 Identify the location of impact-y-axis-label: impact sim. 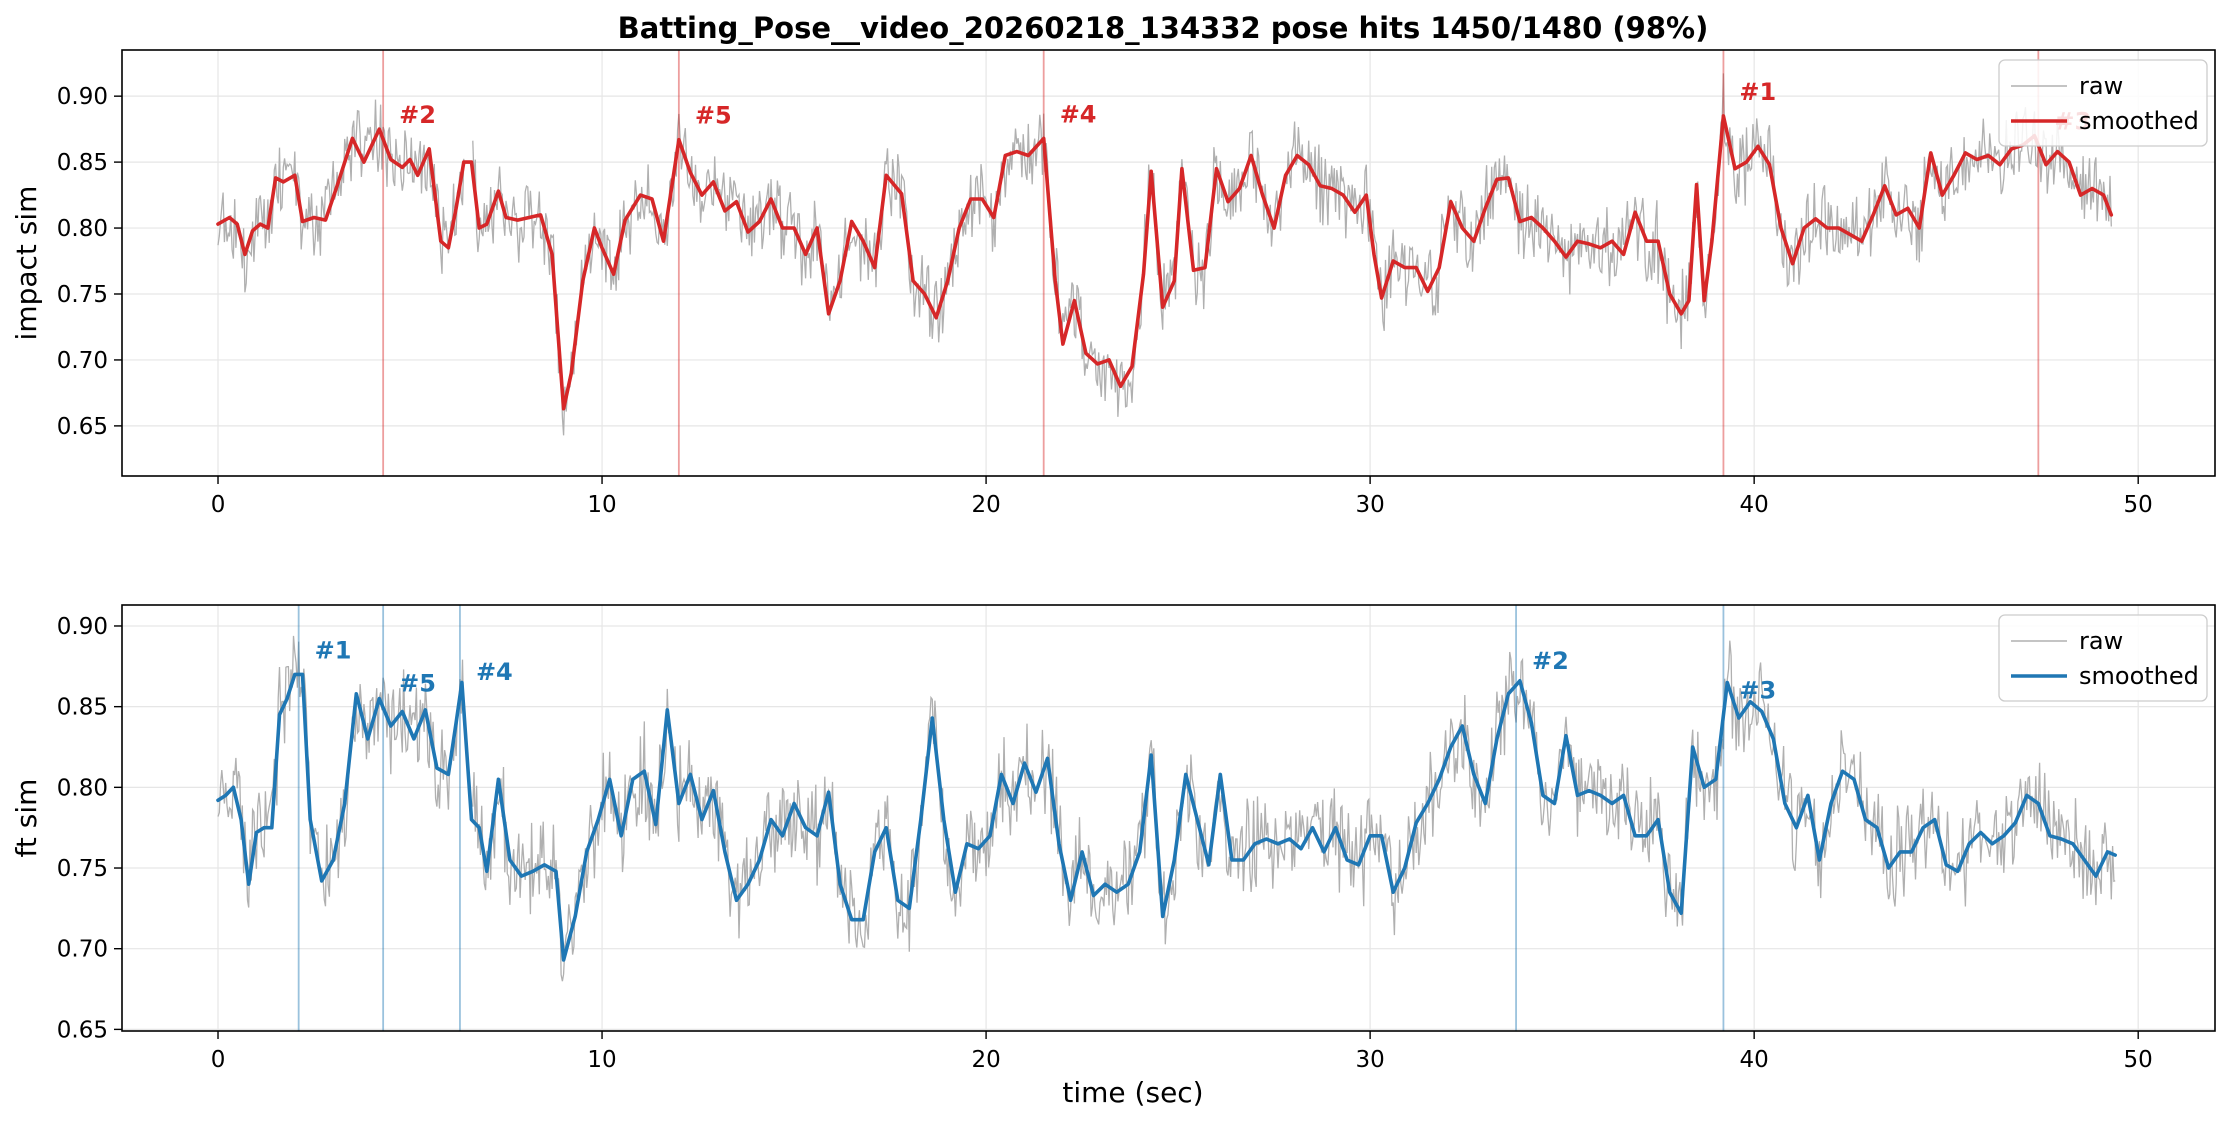
(26, 263).